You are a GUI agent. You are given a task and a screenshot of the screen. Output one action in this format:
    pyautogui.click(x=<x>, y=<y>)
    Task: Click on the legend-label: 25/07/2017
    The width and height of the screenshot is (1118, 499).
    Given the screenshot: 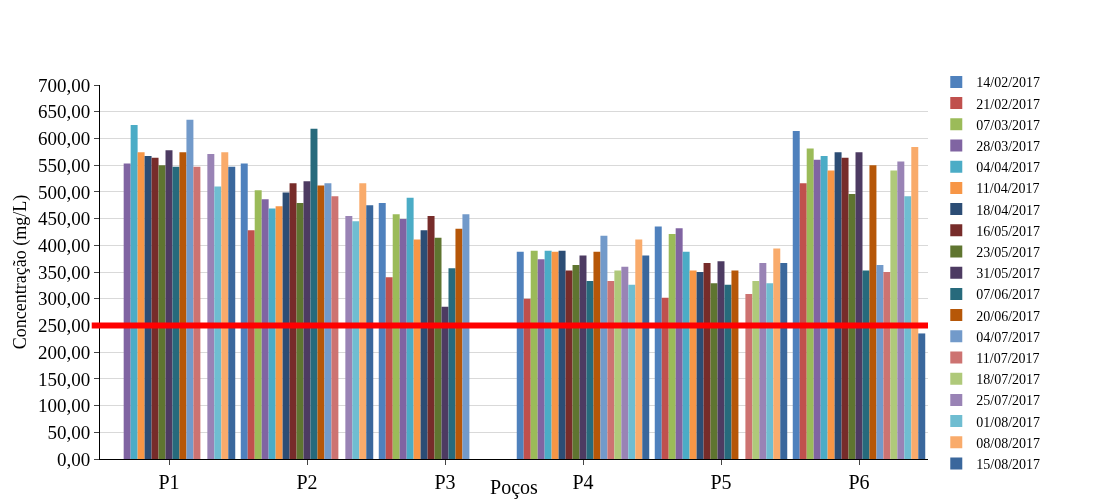 What is the action you would take?
    pyautogui.click(x=1008, y=401)
    